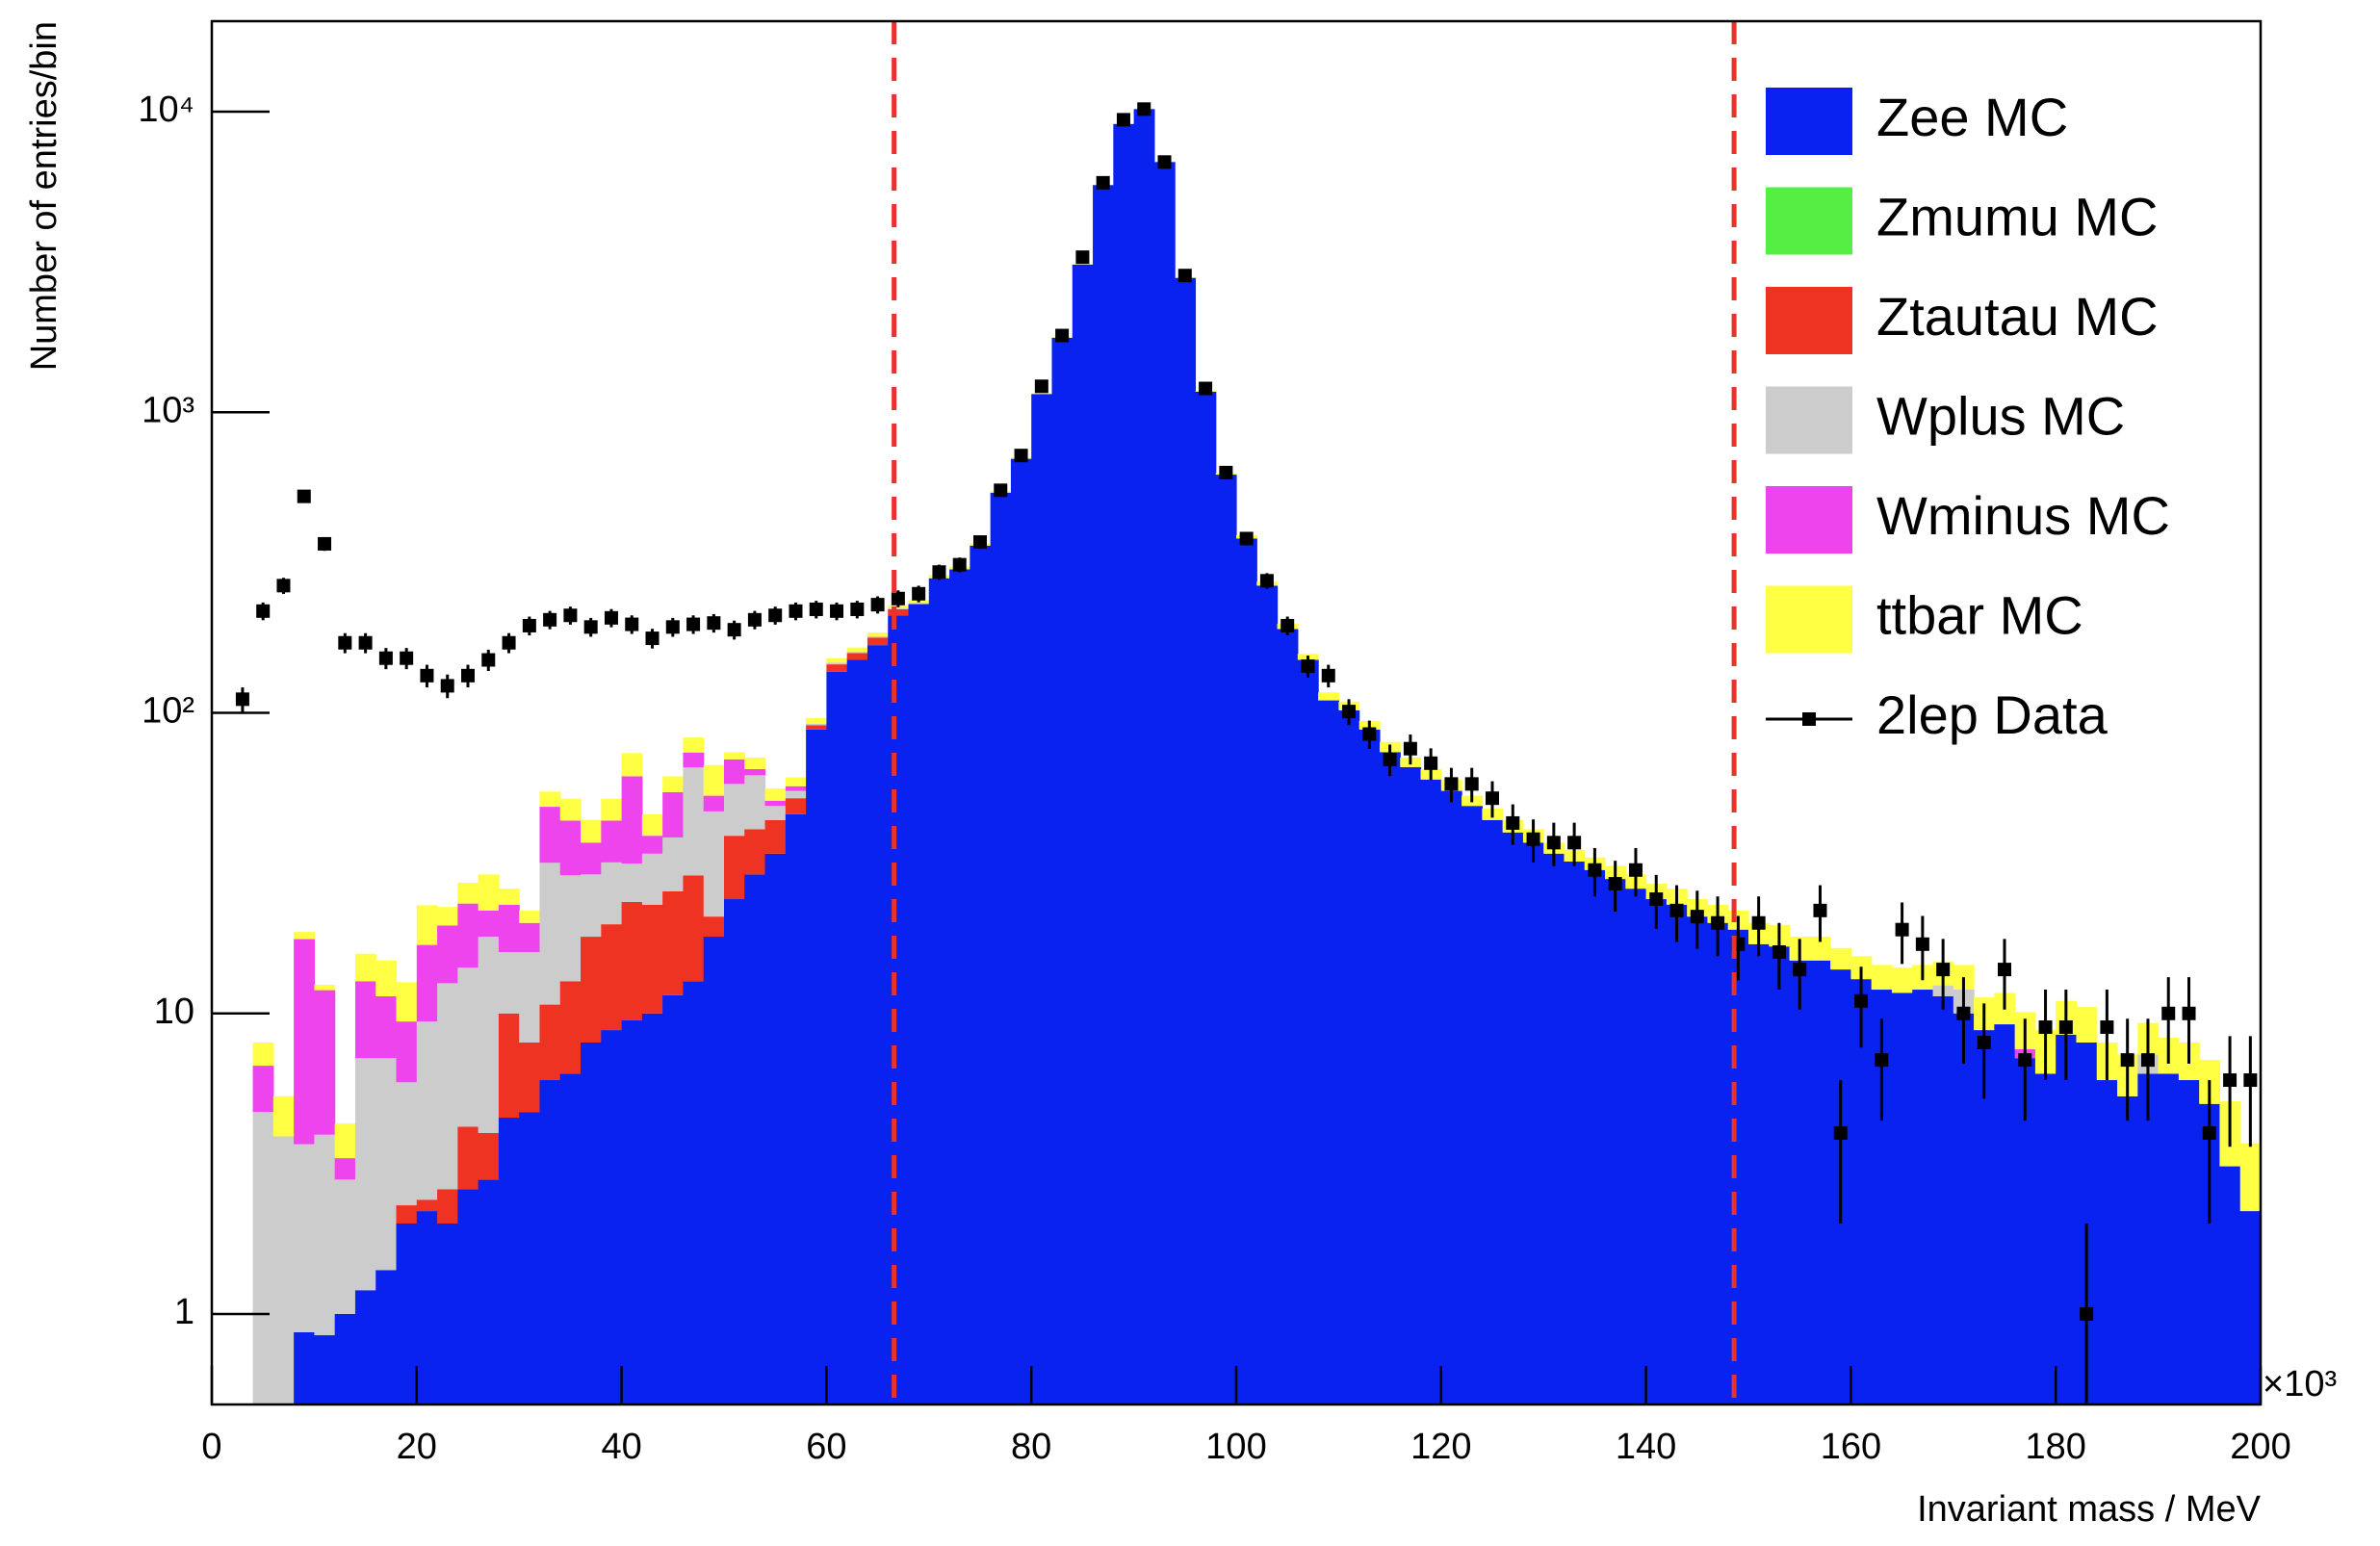 The height and width of the screenshot is (1546, 2380). I want to click on y-tick-label: 10³, so click(168, 410).